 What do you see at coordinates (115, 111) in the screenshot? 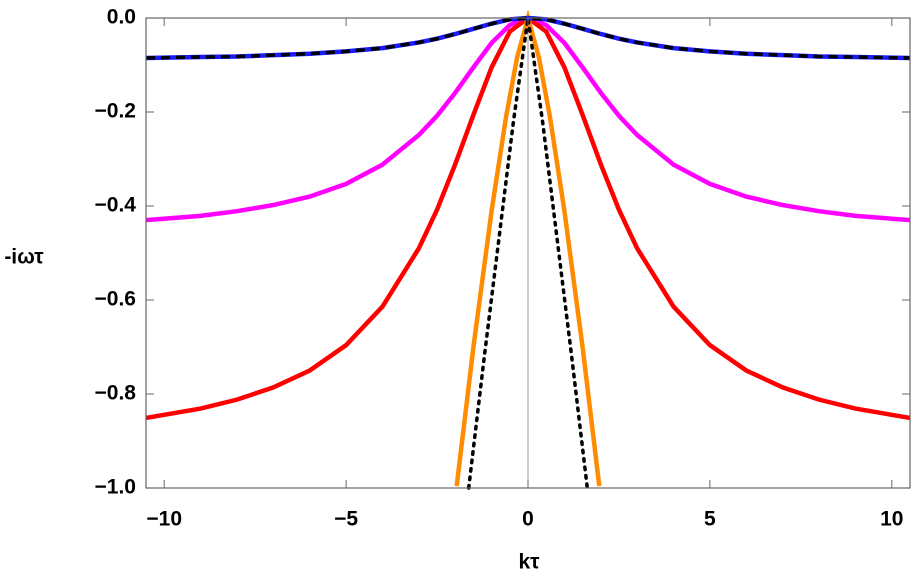
I see `y-tick-label: −0.2` at bounding box center [115, 111].